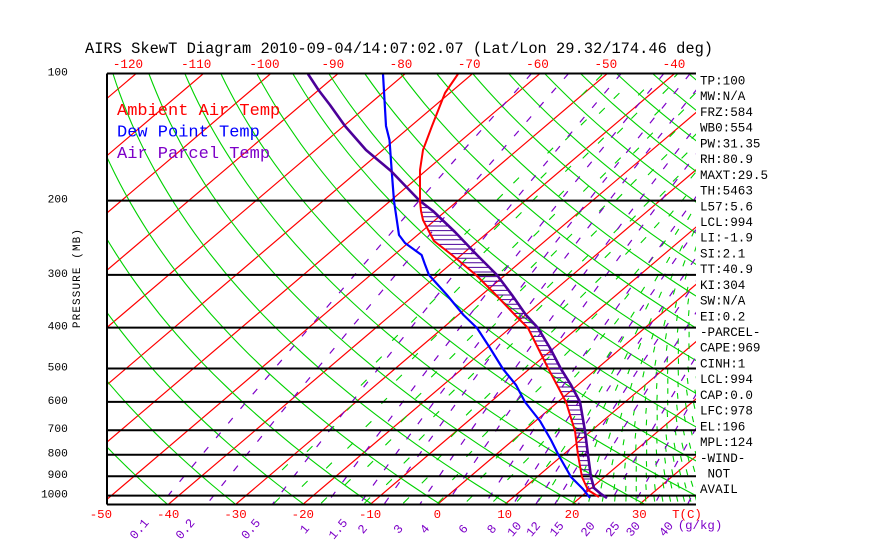  I want to click on svg-text: -90, so click(332, 65).